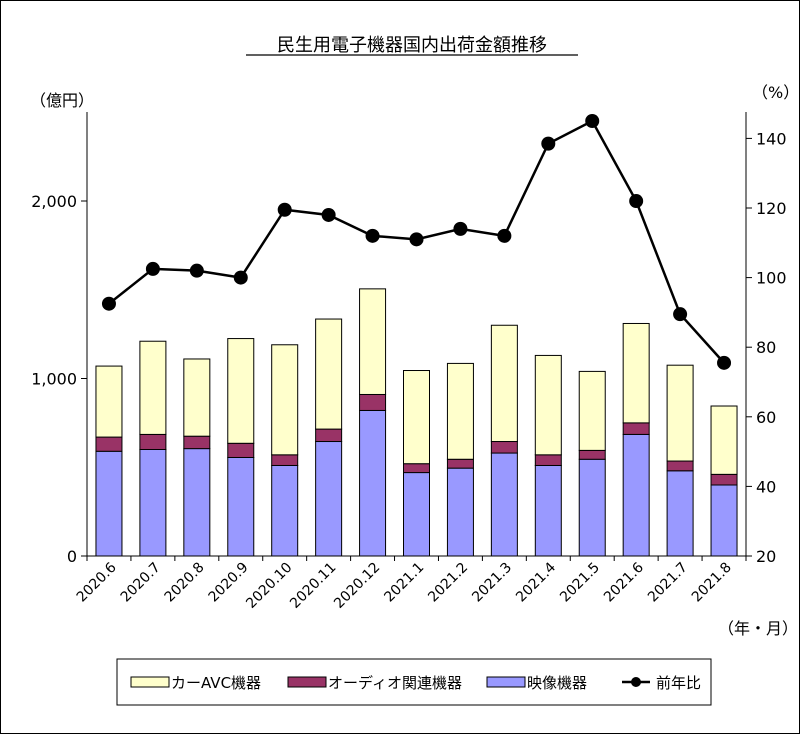 The width and height of the screenshot is (801, 735). Describe the element at coordinates (72, 556) in the screenshot. I see `y-left-tick-label: 0` at that location.